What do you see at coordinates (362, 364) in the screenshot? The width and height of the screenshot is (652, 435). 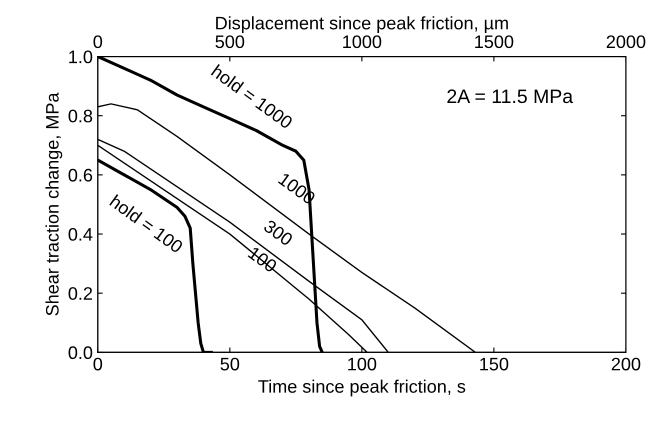 I see `x-tick-label: 100` at bounding box center [362, 364].